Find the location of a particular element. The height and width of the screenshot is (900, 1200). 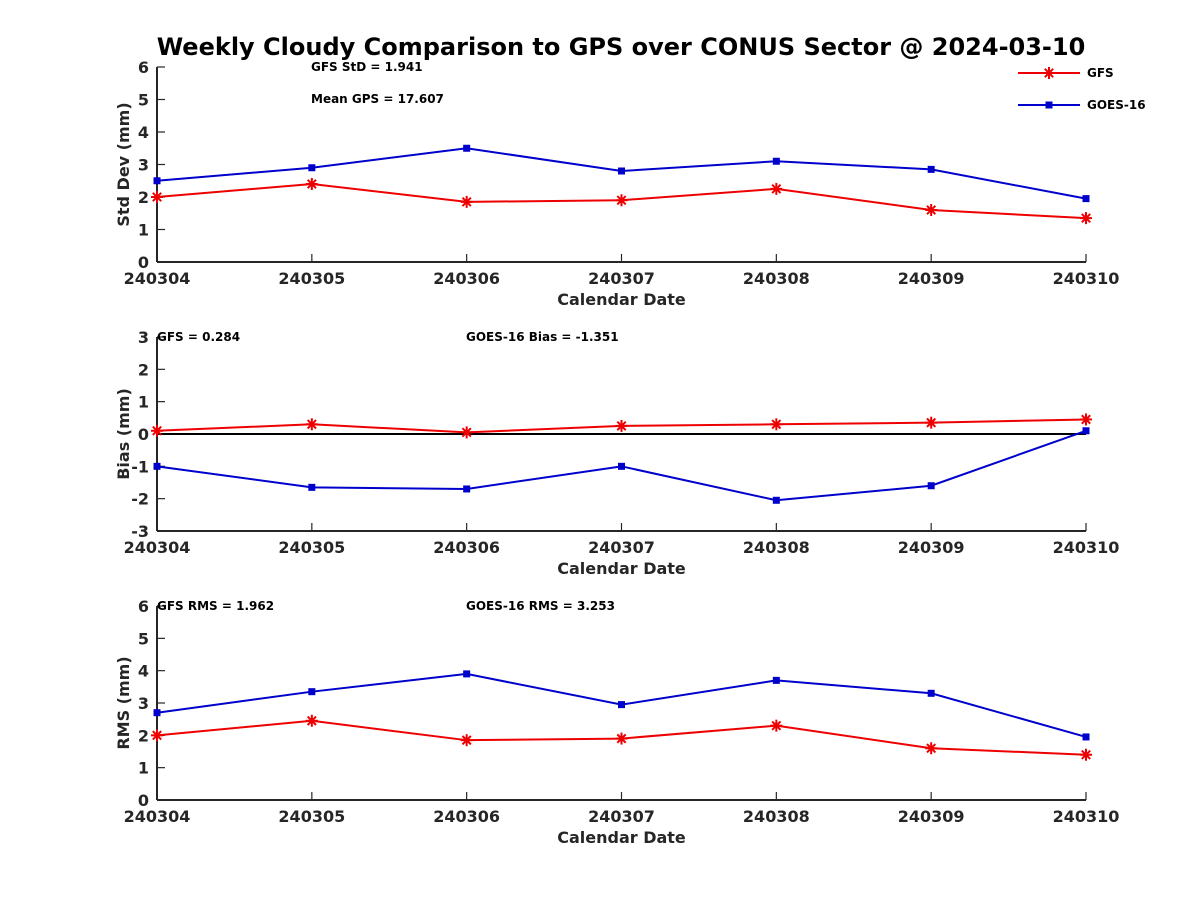

y-axis-label: RMS (mm) is located at coordinates (123, 702).